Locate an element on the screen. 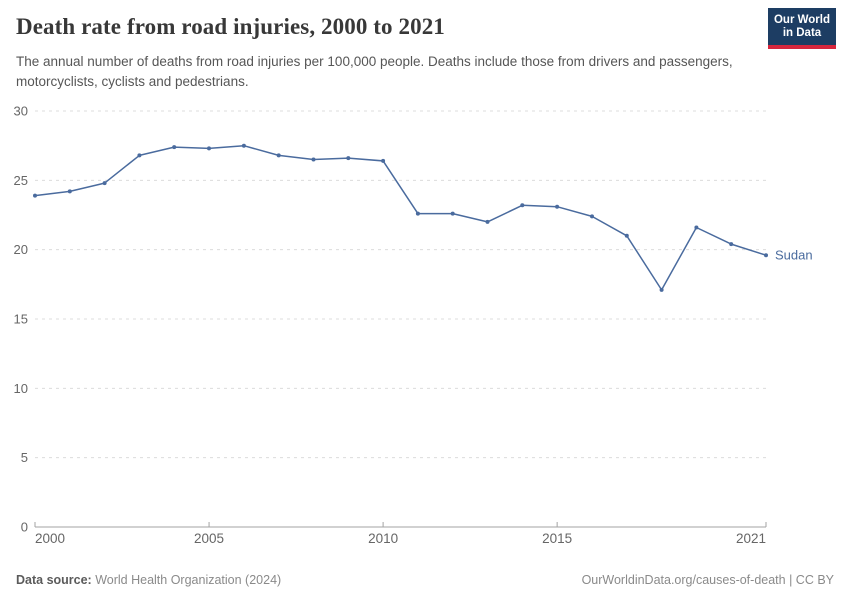  owid-logo-line2: in Data is located at coordinates (802, 33).